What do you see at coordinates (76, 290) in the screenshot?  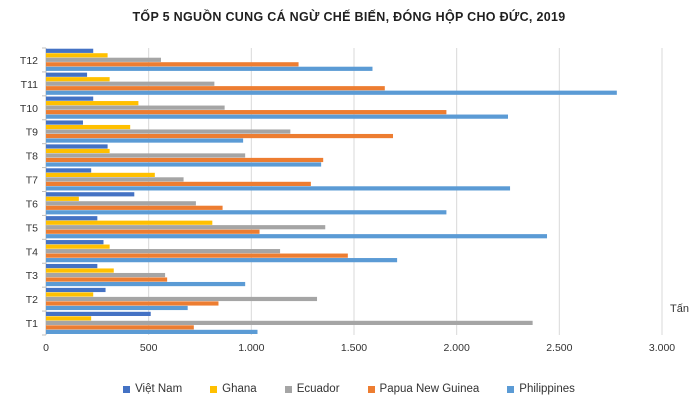 I see `bar-việt-nam-t2` at bounding box center [76, 290].